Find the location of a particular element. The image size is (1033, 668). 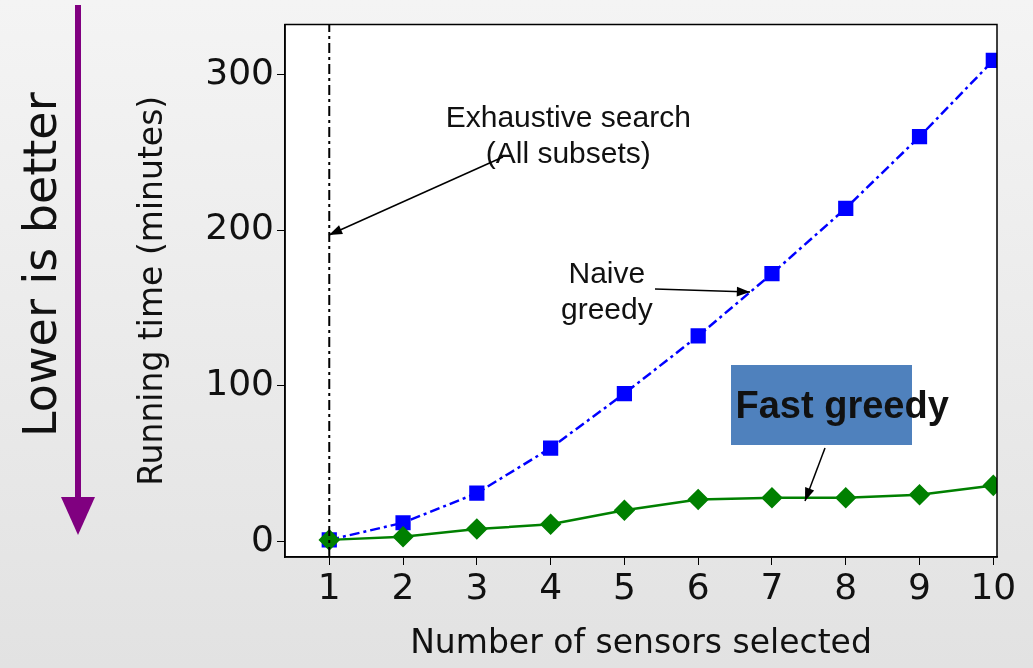

annotation: Naive greedy is located at coordinates (606, 290).